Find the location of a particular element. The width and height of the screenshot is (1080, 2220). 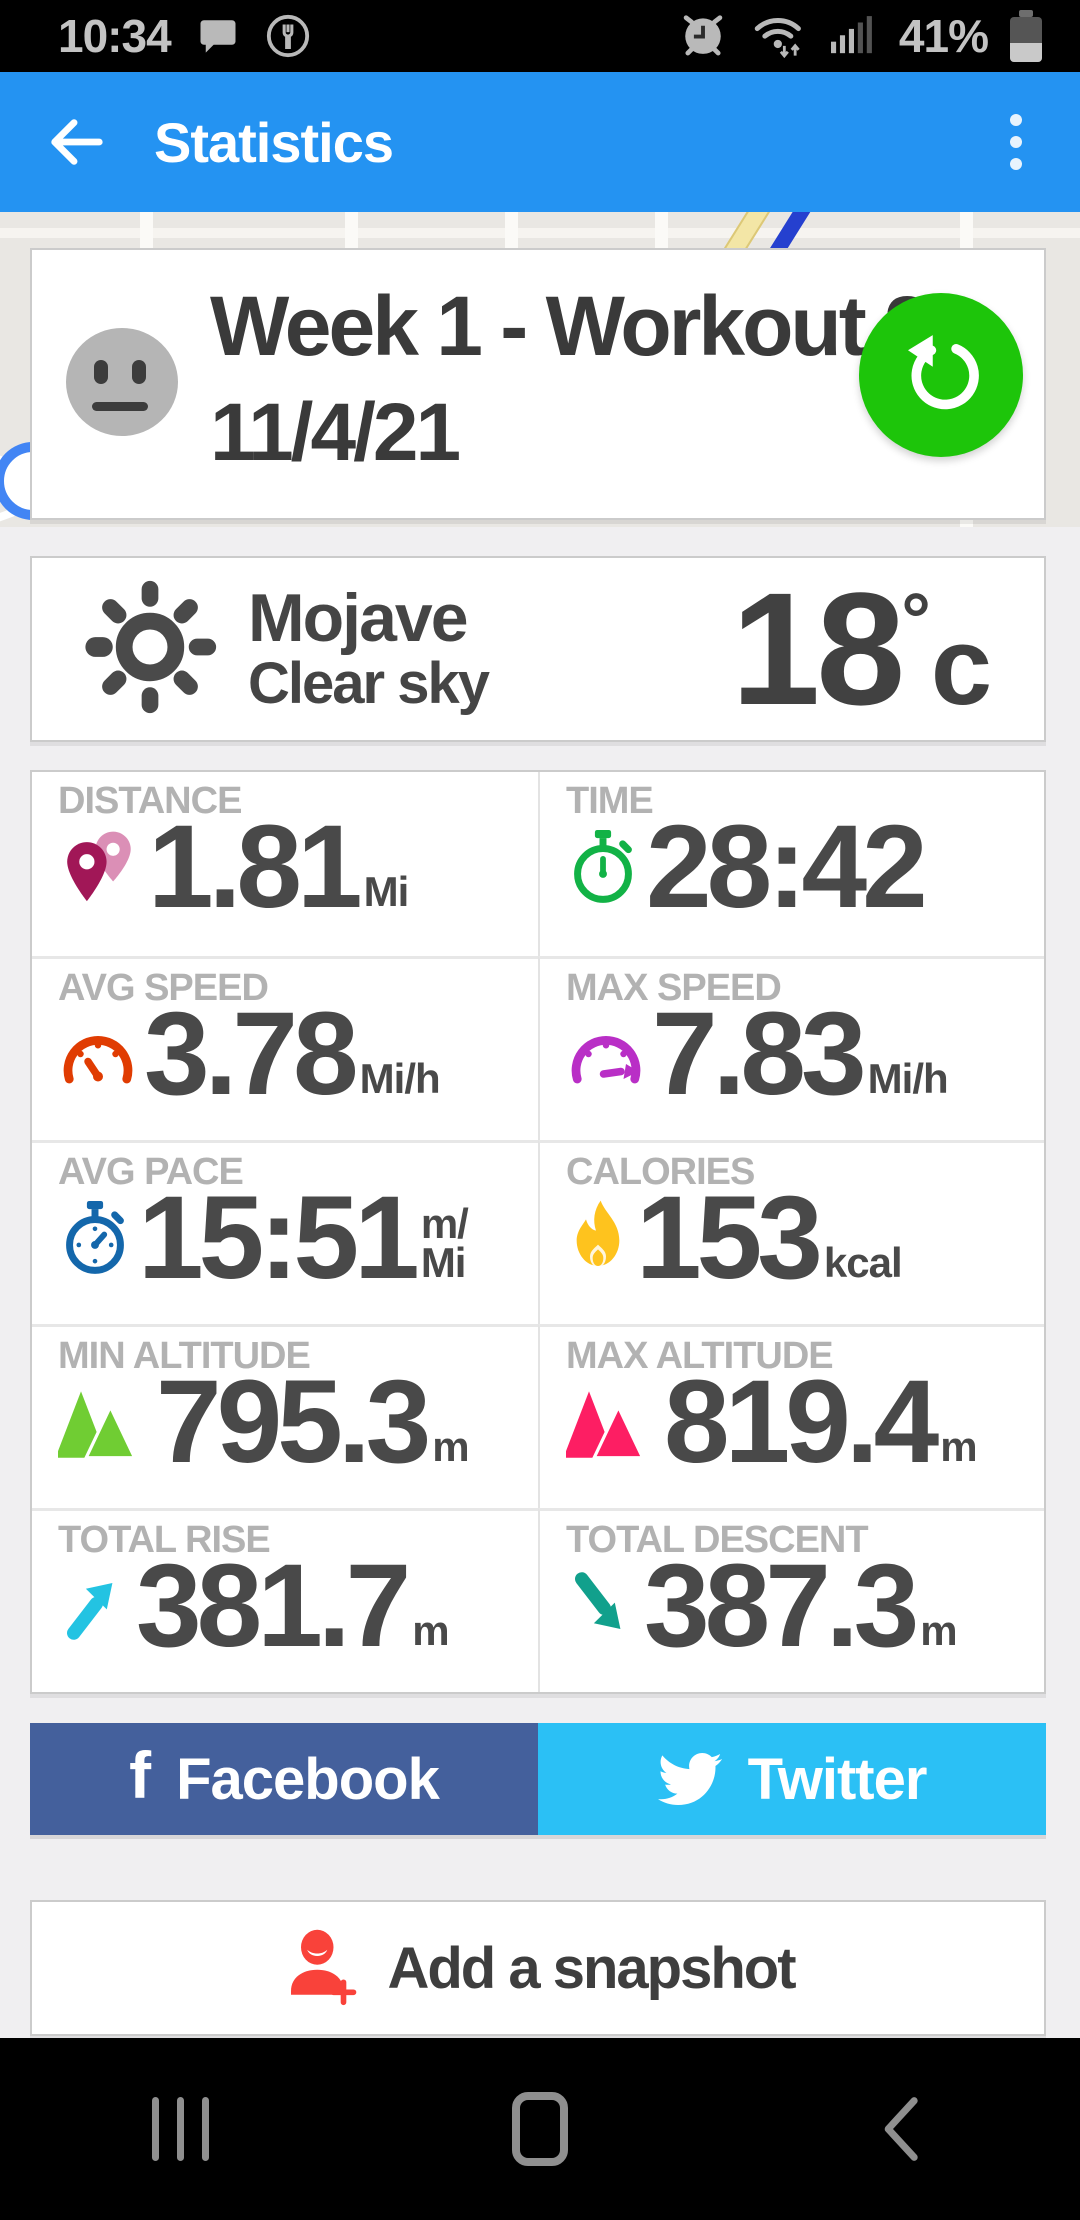

workout-date: 11/4/21 is located at coordinates (335, 432).